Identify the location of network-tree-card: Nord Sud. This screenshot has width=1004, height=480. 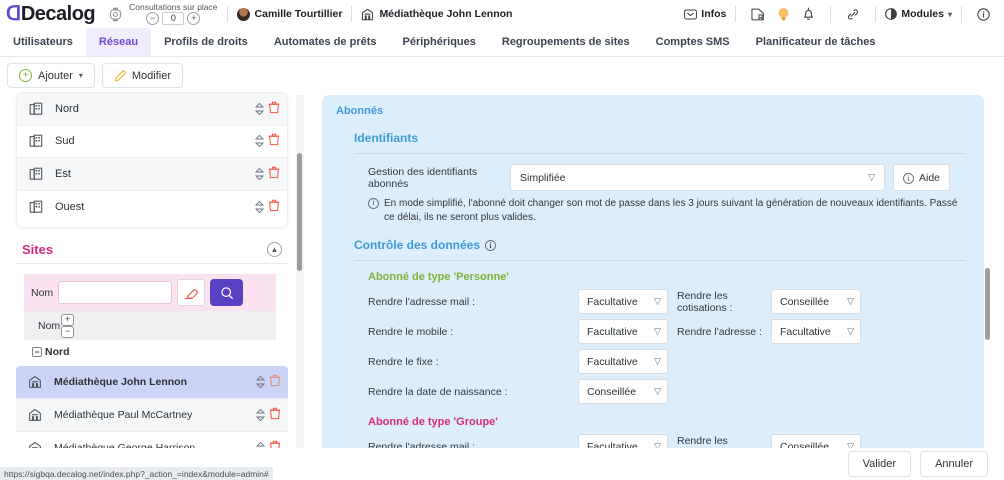
(152, 160).